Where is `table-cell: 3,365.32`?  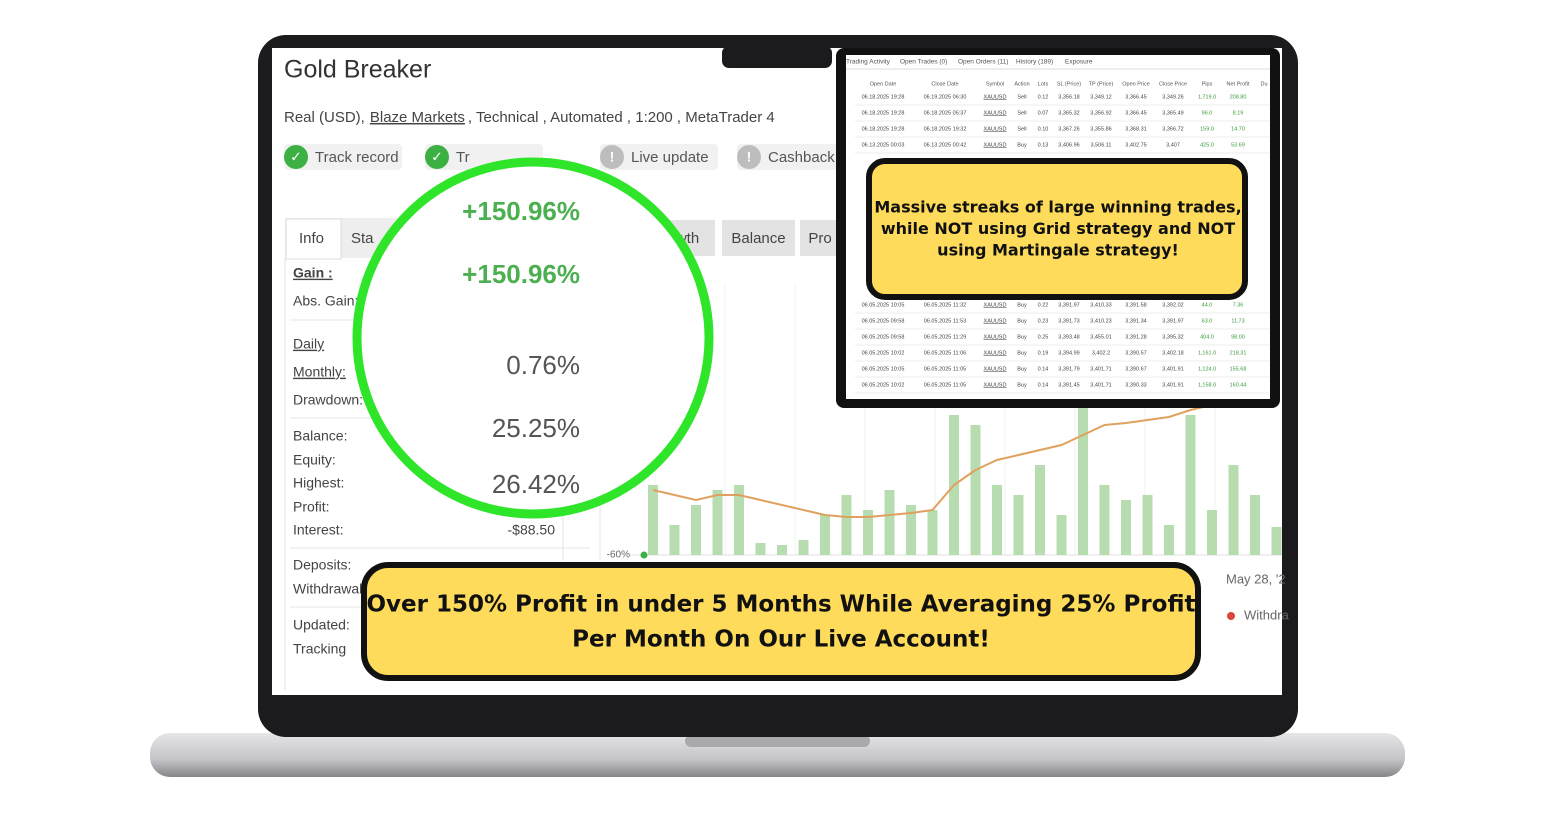 table-cell: 3,365.32 is located at coordinates (1068, 113).